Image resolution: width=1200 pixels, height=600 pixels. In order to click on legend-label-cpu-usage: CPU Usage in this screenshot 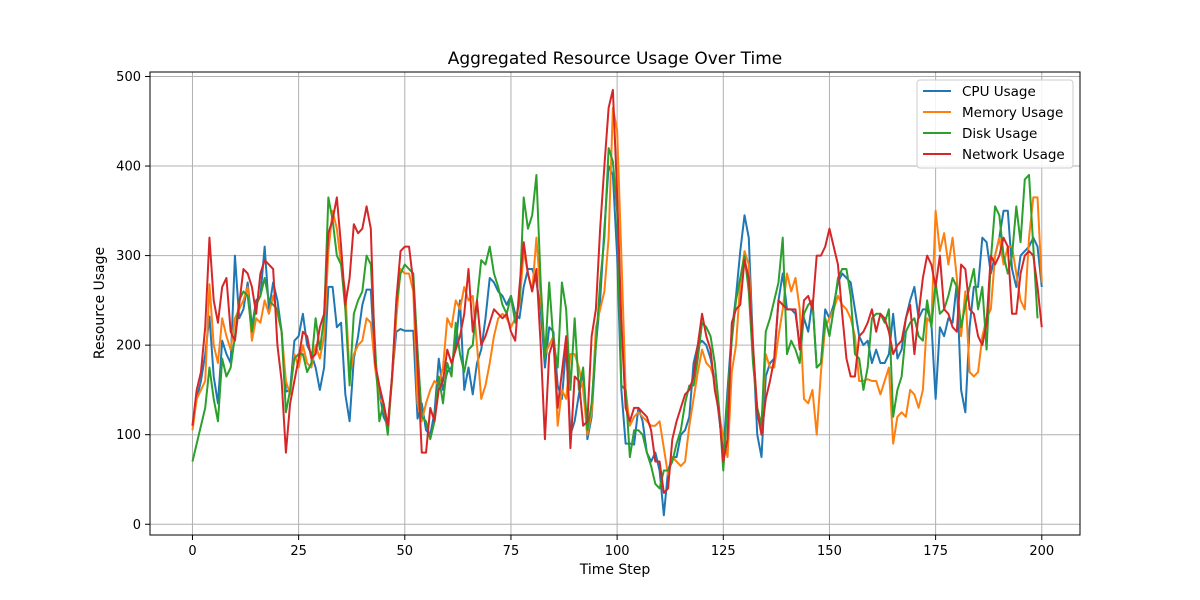, I will do `click(999, 92)`.